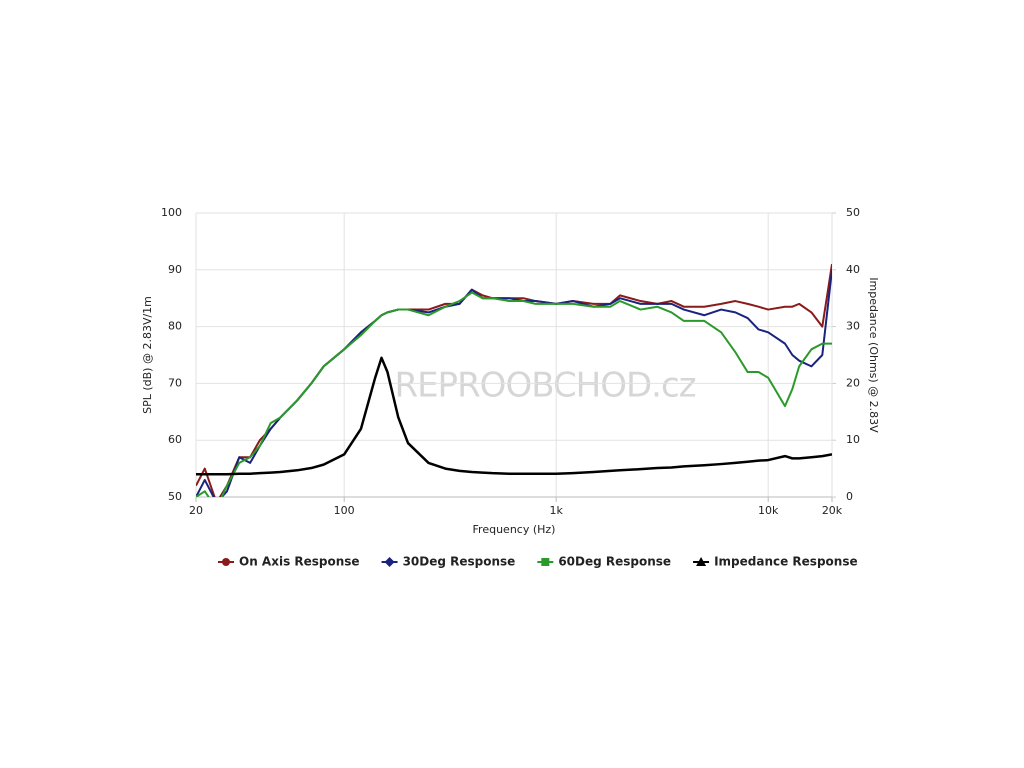 This screenshot has width=1024, height=768. Describe the element at coordinates (832, 510) in the screenshot. I see `x-tick-label: 20k` at that location.